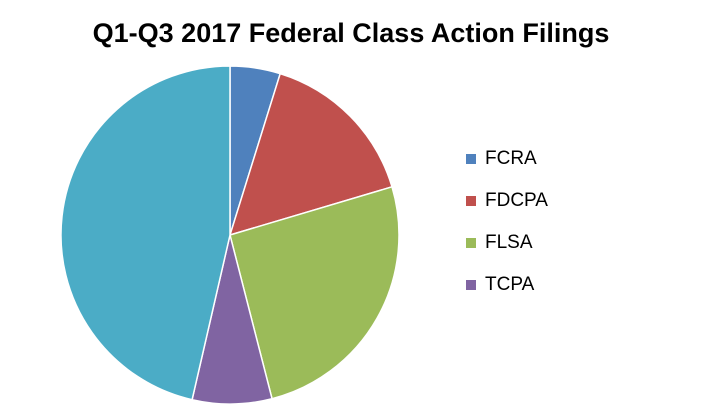  Describe the element at coordinates (511, 158) in the screenshot. I see `legend-label-fcra: FCRA` at that location.